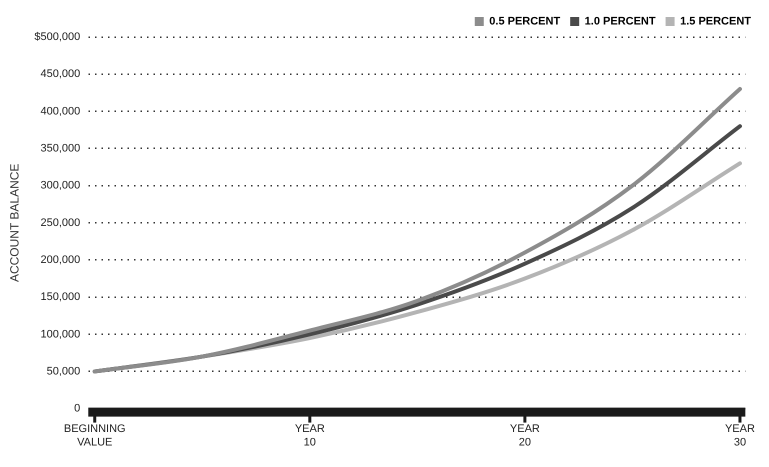 The height and width of the screenshot is (467, 769). What do you see at coordinates (60, 297) in the screenshot?
I see `y-tick-label: 150,000` at bounding box center [60, 297].